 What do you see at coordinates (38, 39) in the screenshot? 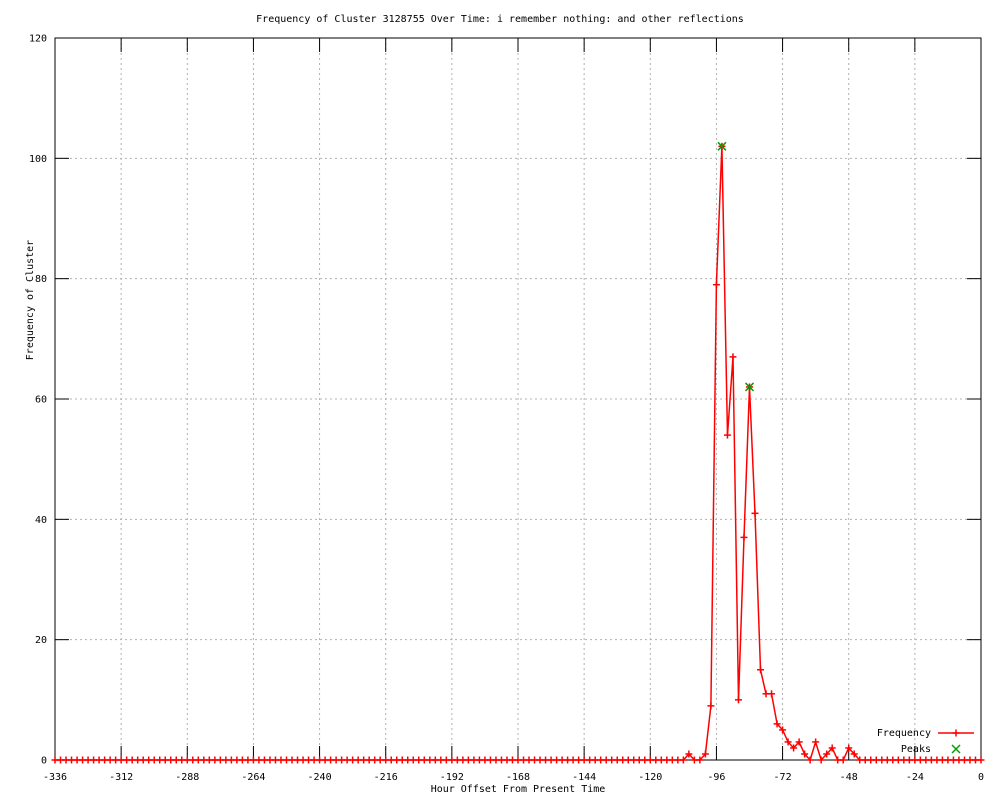
I see `y-tick-label: 120` at bounding box center [38, 39].